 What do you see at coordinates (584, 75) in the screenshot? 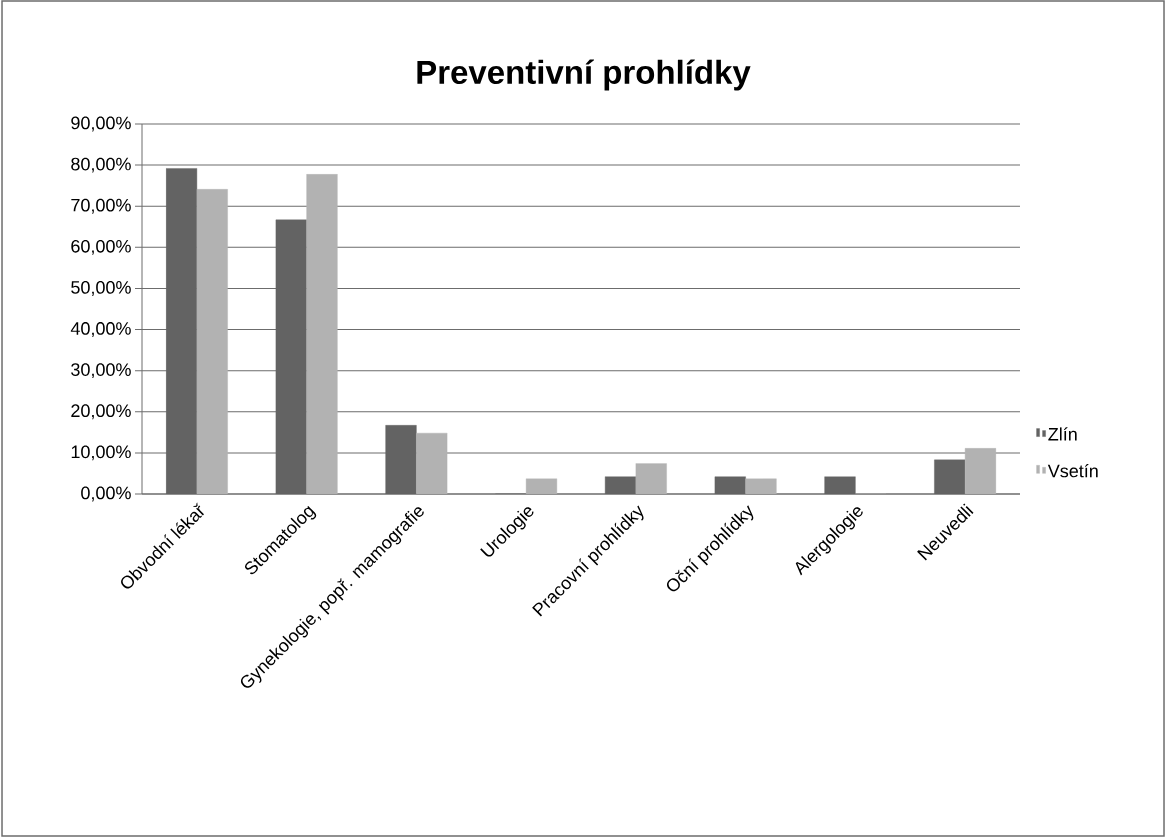
I see `chart-title: Preventivní prohlídky` at bounding box center [584, 75].